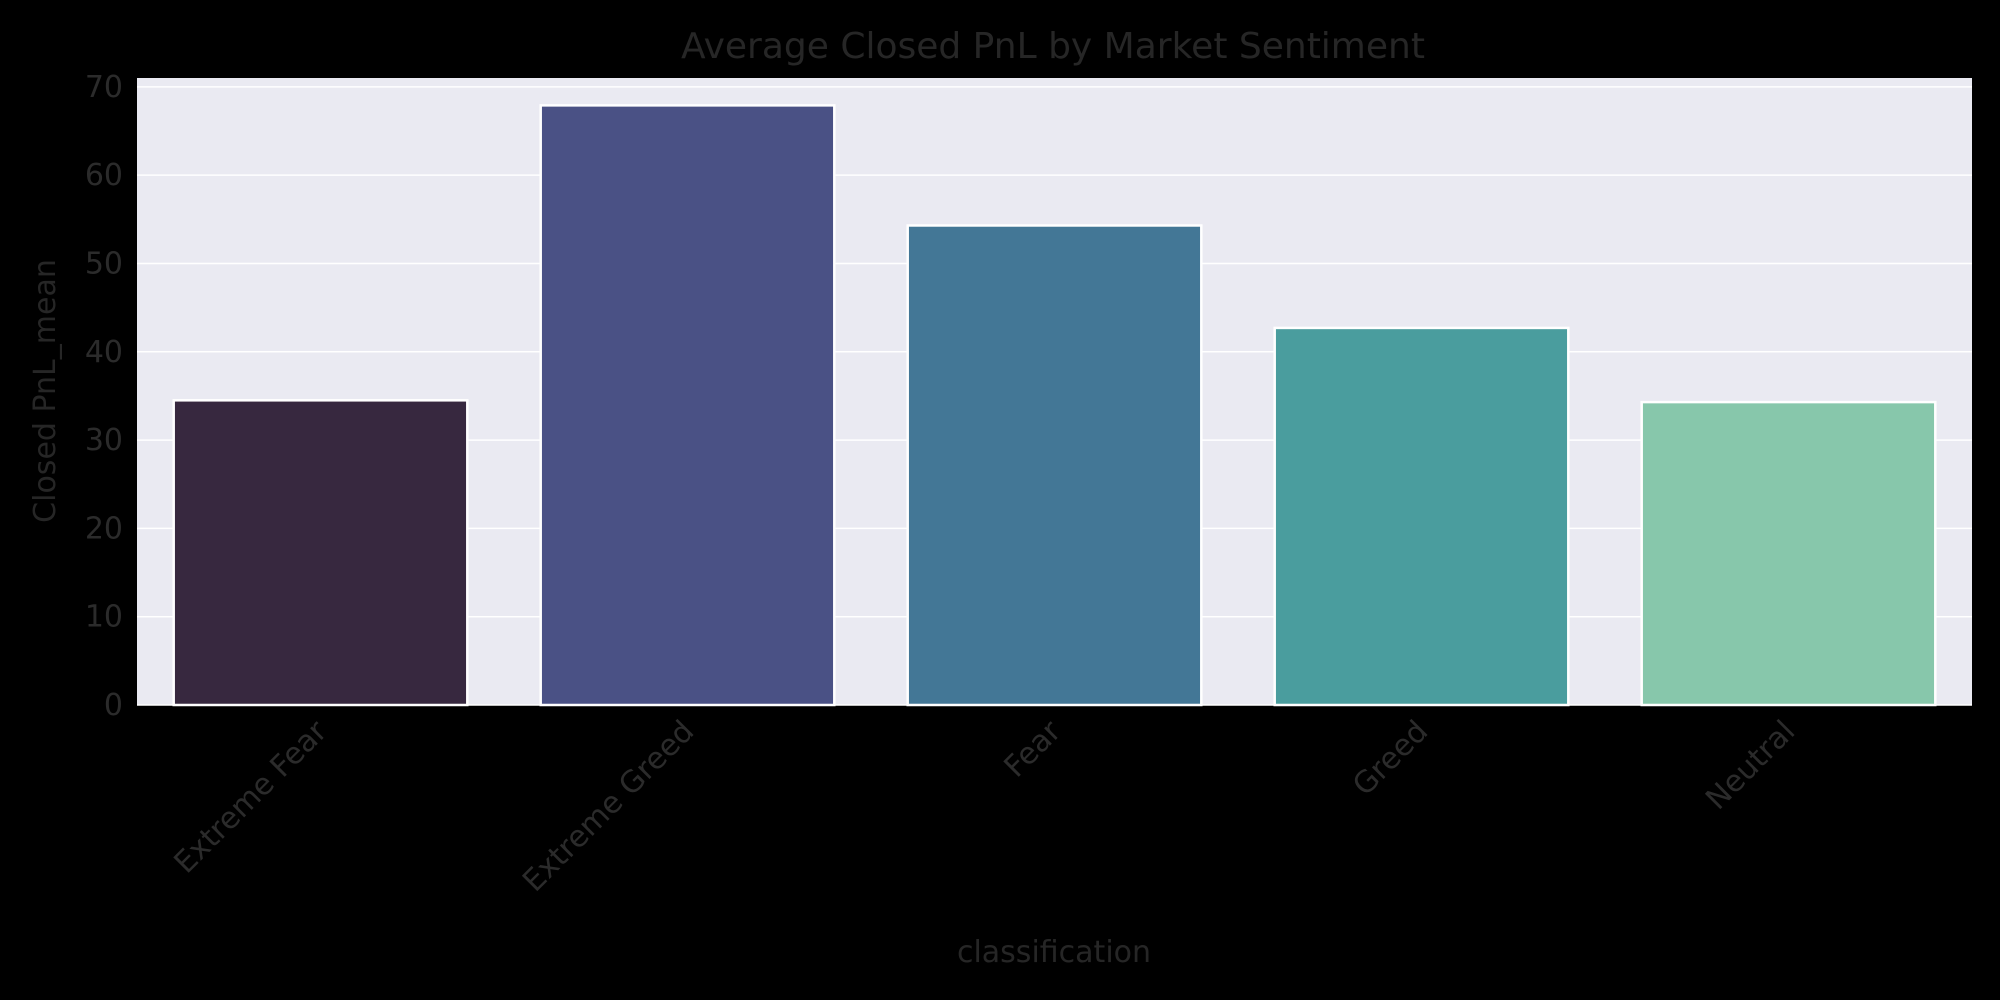 The image size is (2000, 1000). I want to click on bar-fear, so click(1054, 465).